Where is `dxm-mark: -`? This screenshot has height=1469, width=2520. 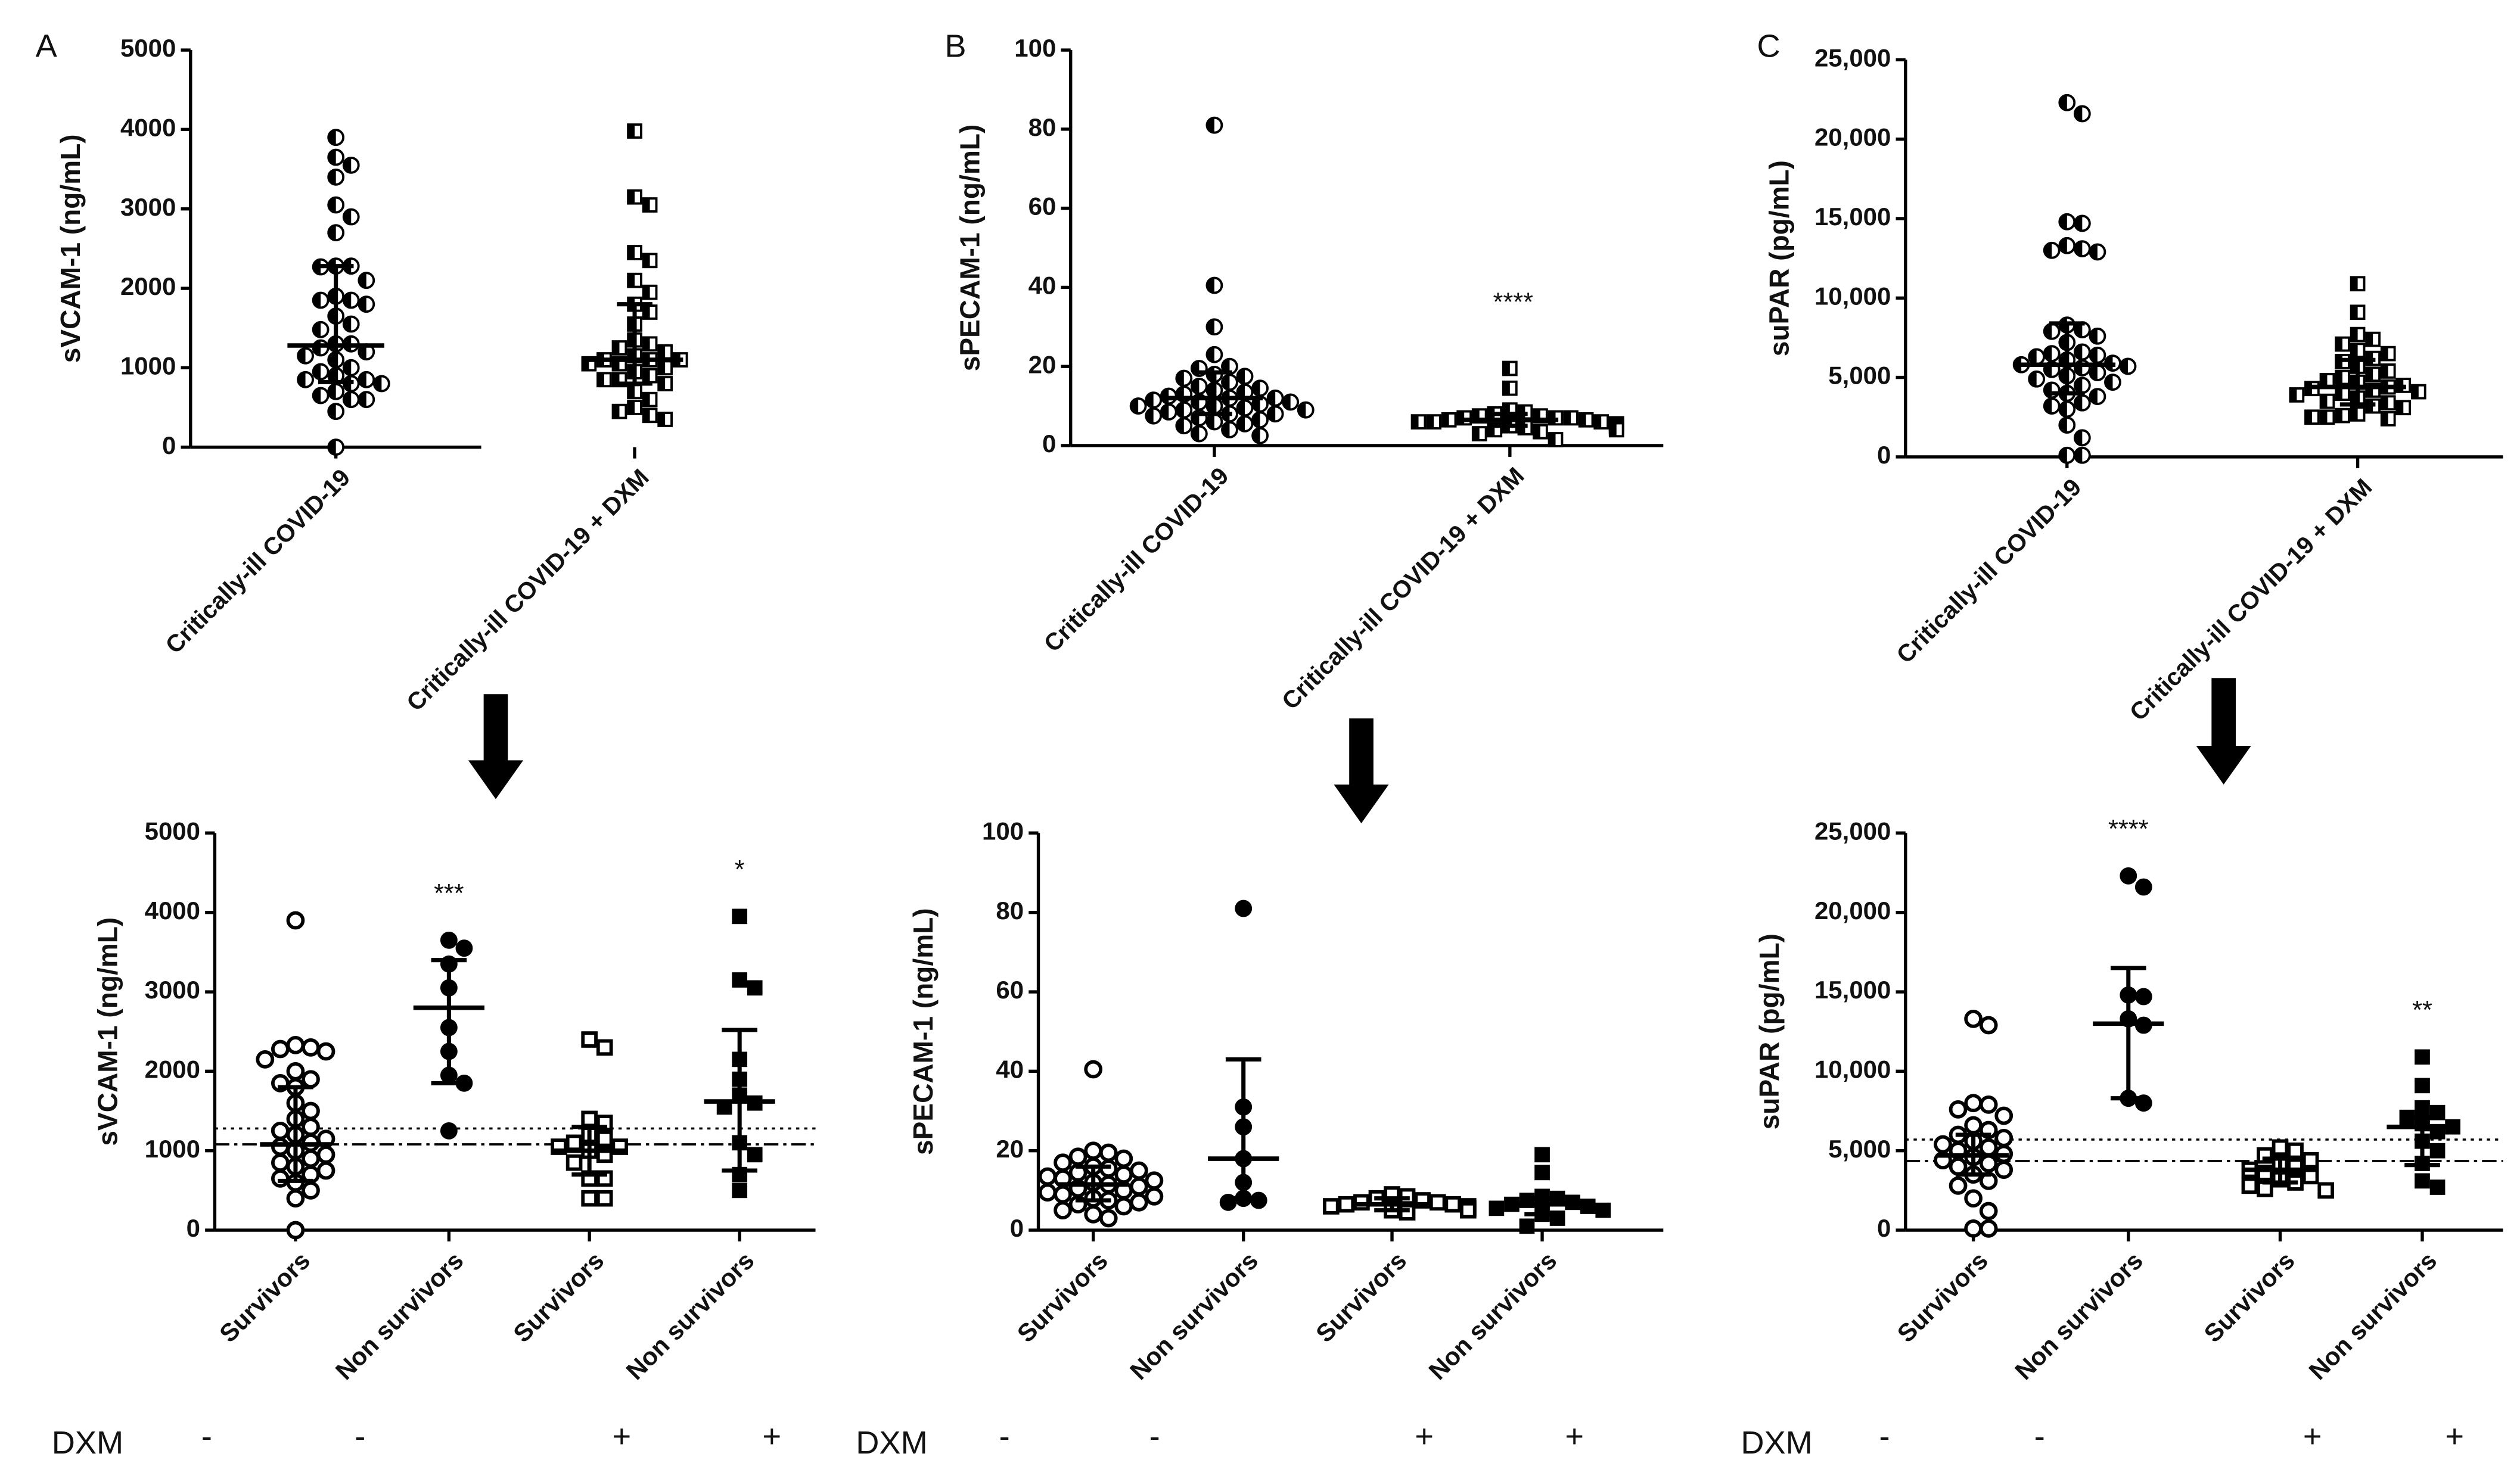 dxm-mark: - is located at coordinates (206, 1436).